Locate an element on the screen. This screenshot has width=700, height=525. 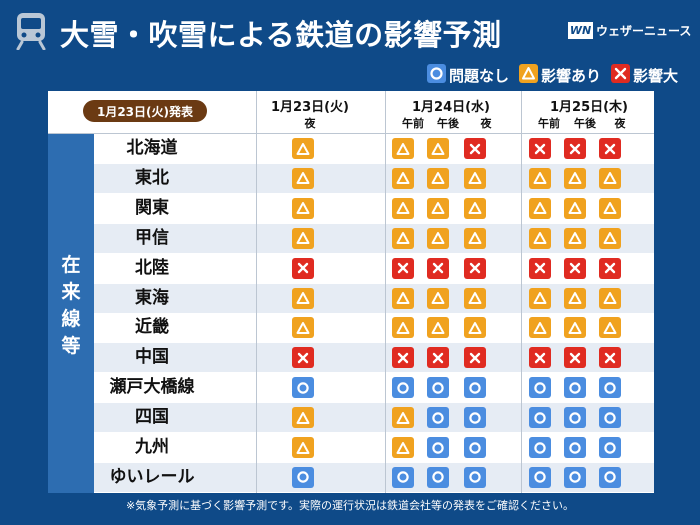
category-char: 在 is located at coordinates (71, 265).